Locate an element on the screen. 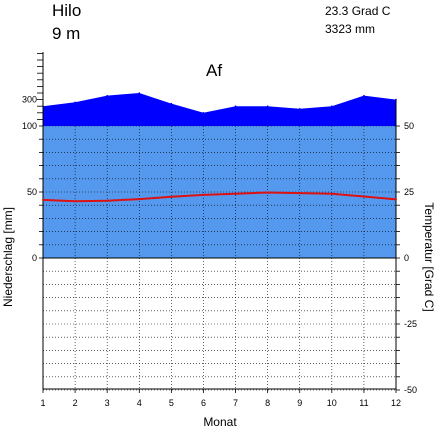  month-tick-label: 12 is located at coordinates (396, 403).